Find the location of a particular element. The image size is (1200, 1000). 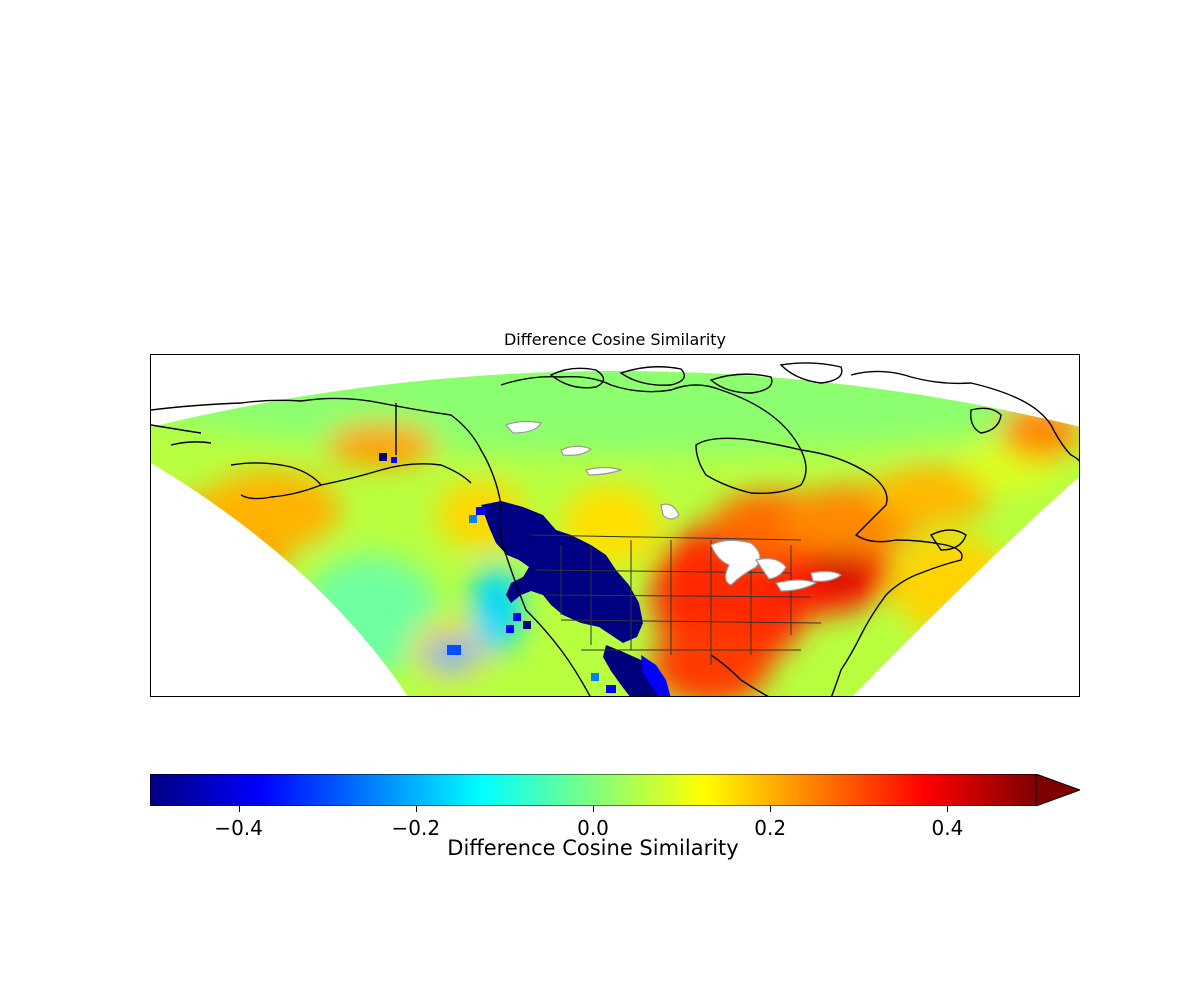

colorbar-gradient is located at coordinates (593, 790).